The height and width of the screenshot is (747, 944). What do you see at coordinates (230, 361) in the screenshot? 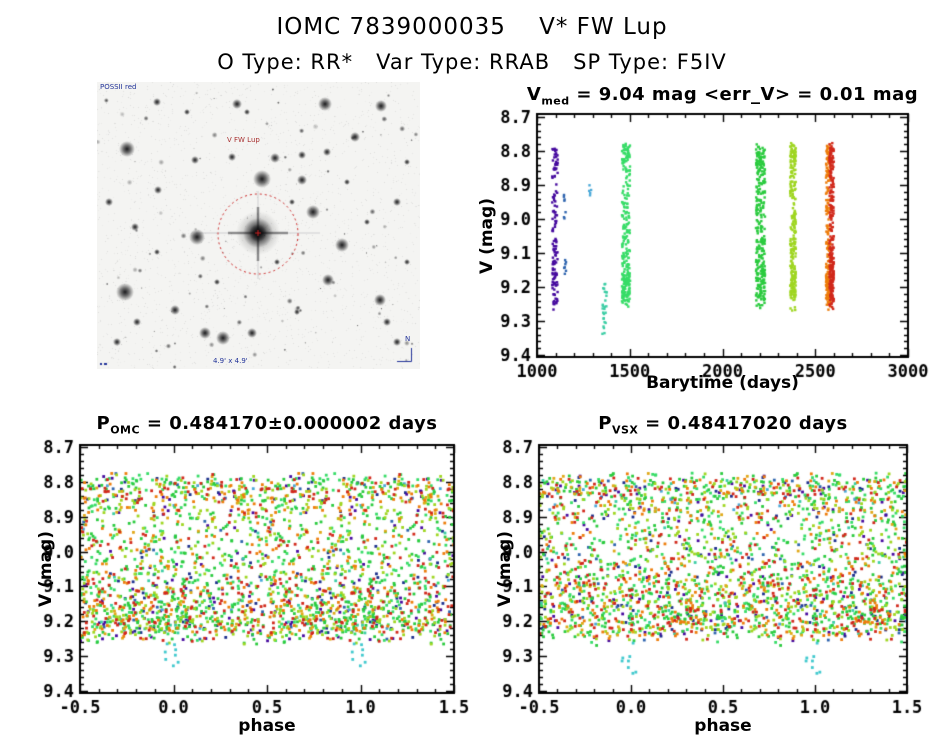
I see `fov-label: 4.9' x 4.9'` at bounding box center [230, 361].